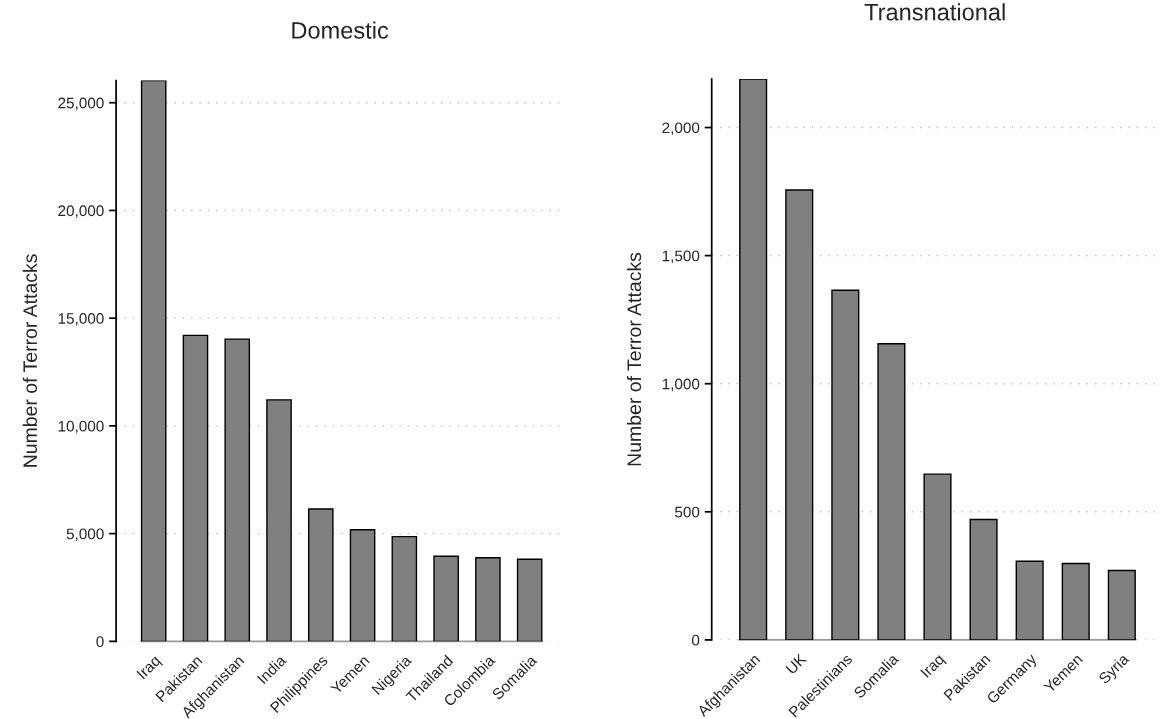 The width and height of the screenshot is (1161, 719). Describe the element at coordinates (681, 385) in the screenshot. I see `y-tick-label: 1,000` at that location.